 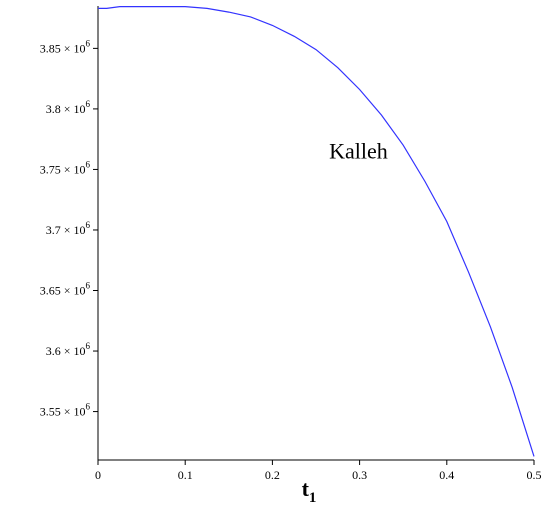 What do you see at coordinates (359, 475) in the screenshot?
I see `x-tick-label: 0.3` at bounding box center [359, 475].